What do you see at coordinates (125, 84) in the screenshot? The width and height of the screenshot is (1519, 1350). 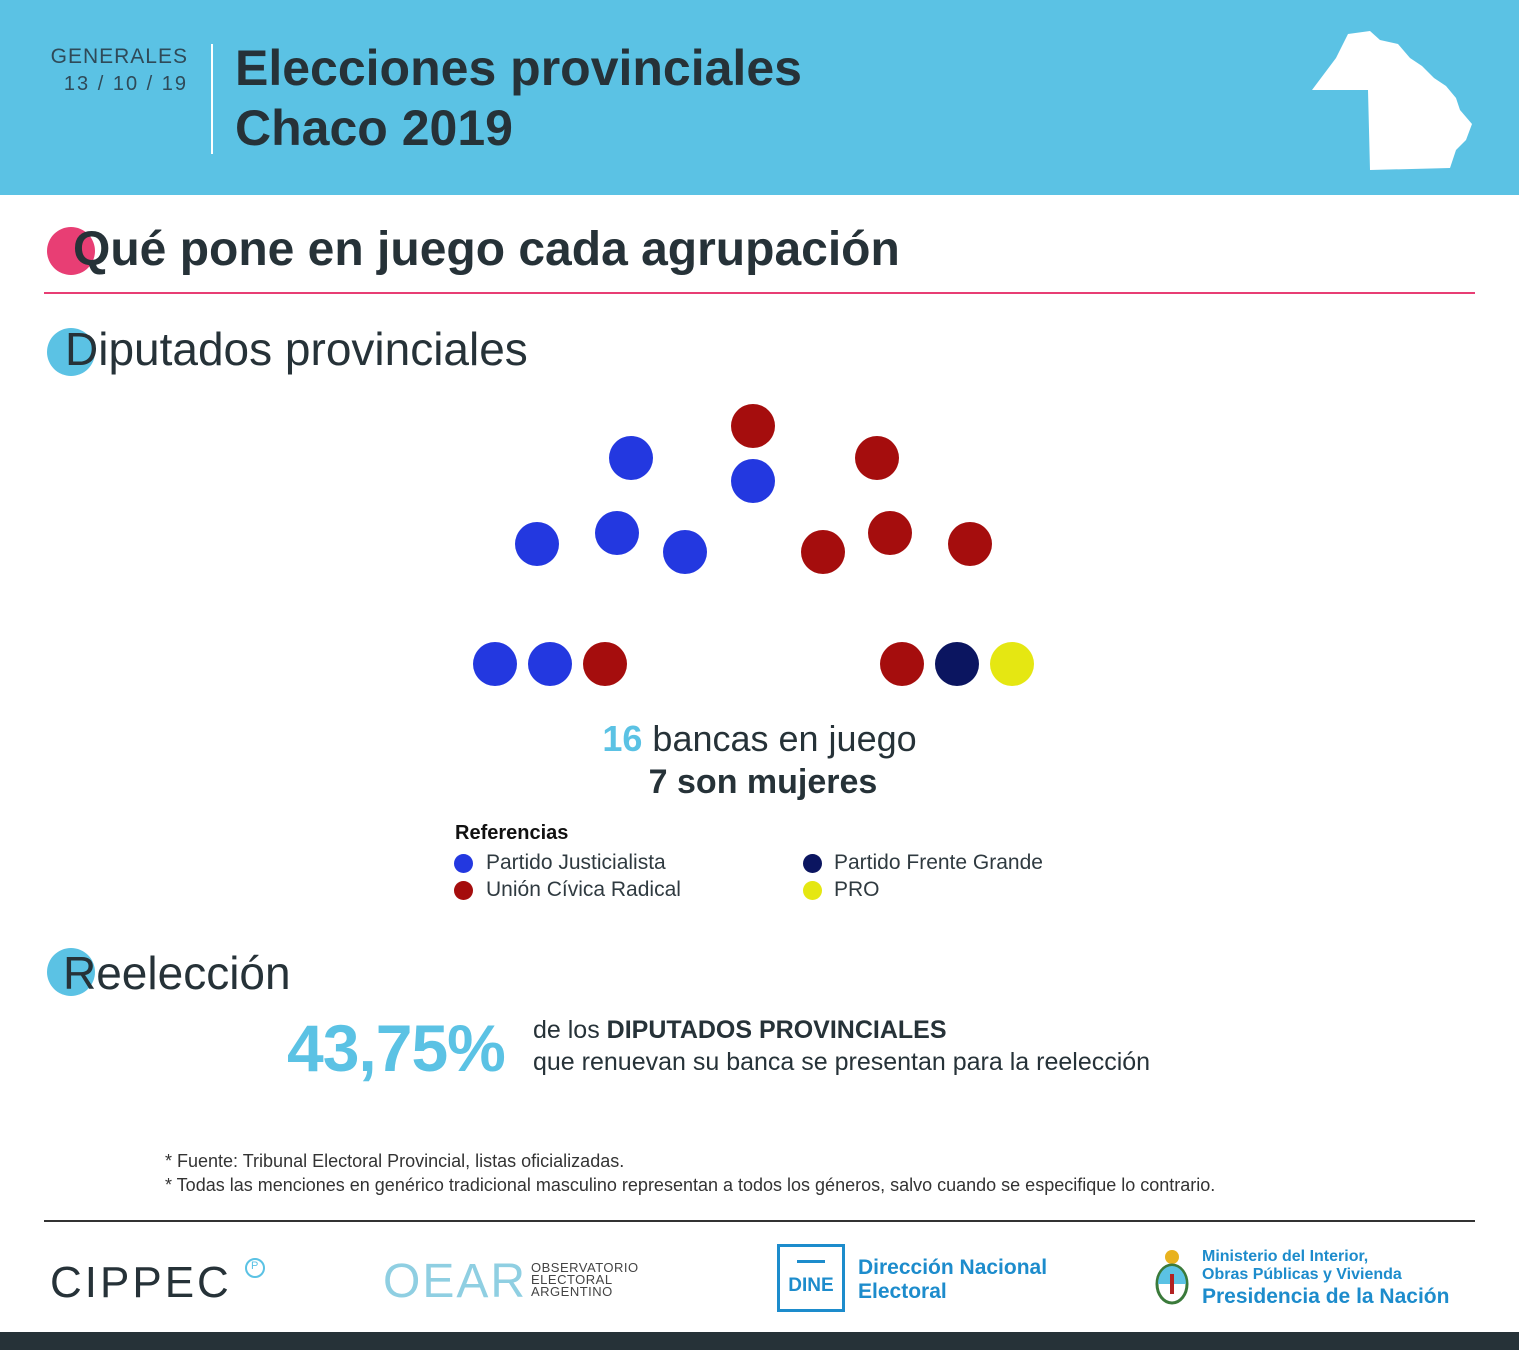 I see `election-date: 13 / 10 / 19` at bounding box center [125, 84].